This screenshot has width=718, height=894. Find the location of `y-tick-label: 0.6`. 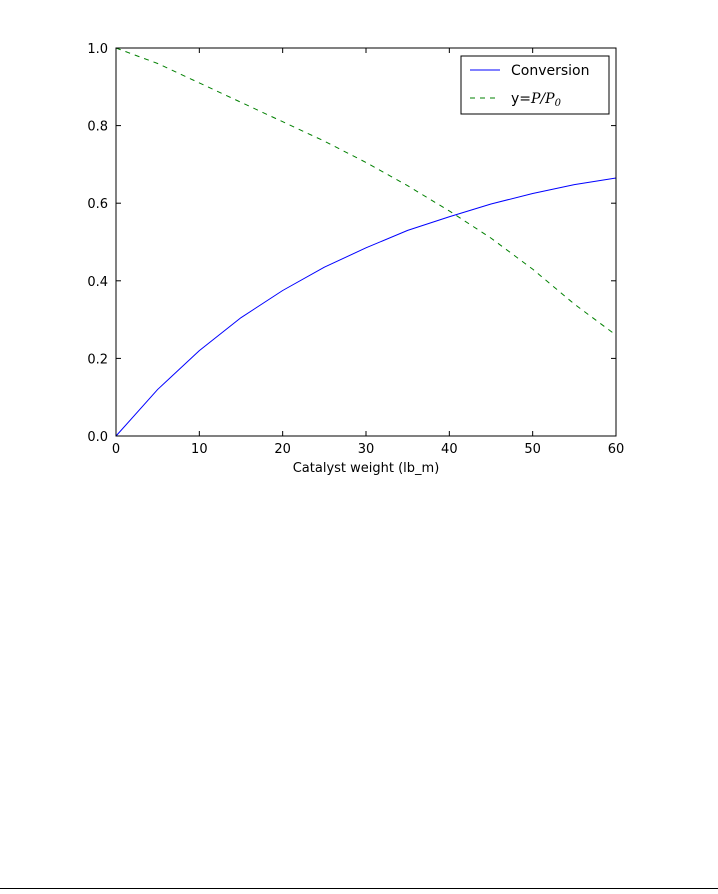

y-tick-label: 0.6 is located at coordinates (97, 204).